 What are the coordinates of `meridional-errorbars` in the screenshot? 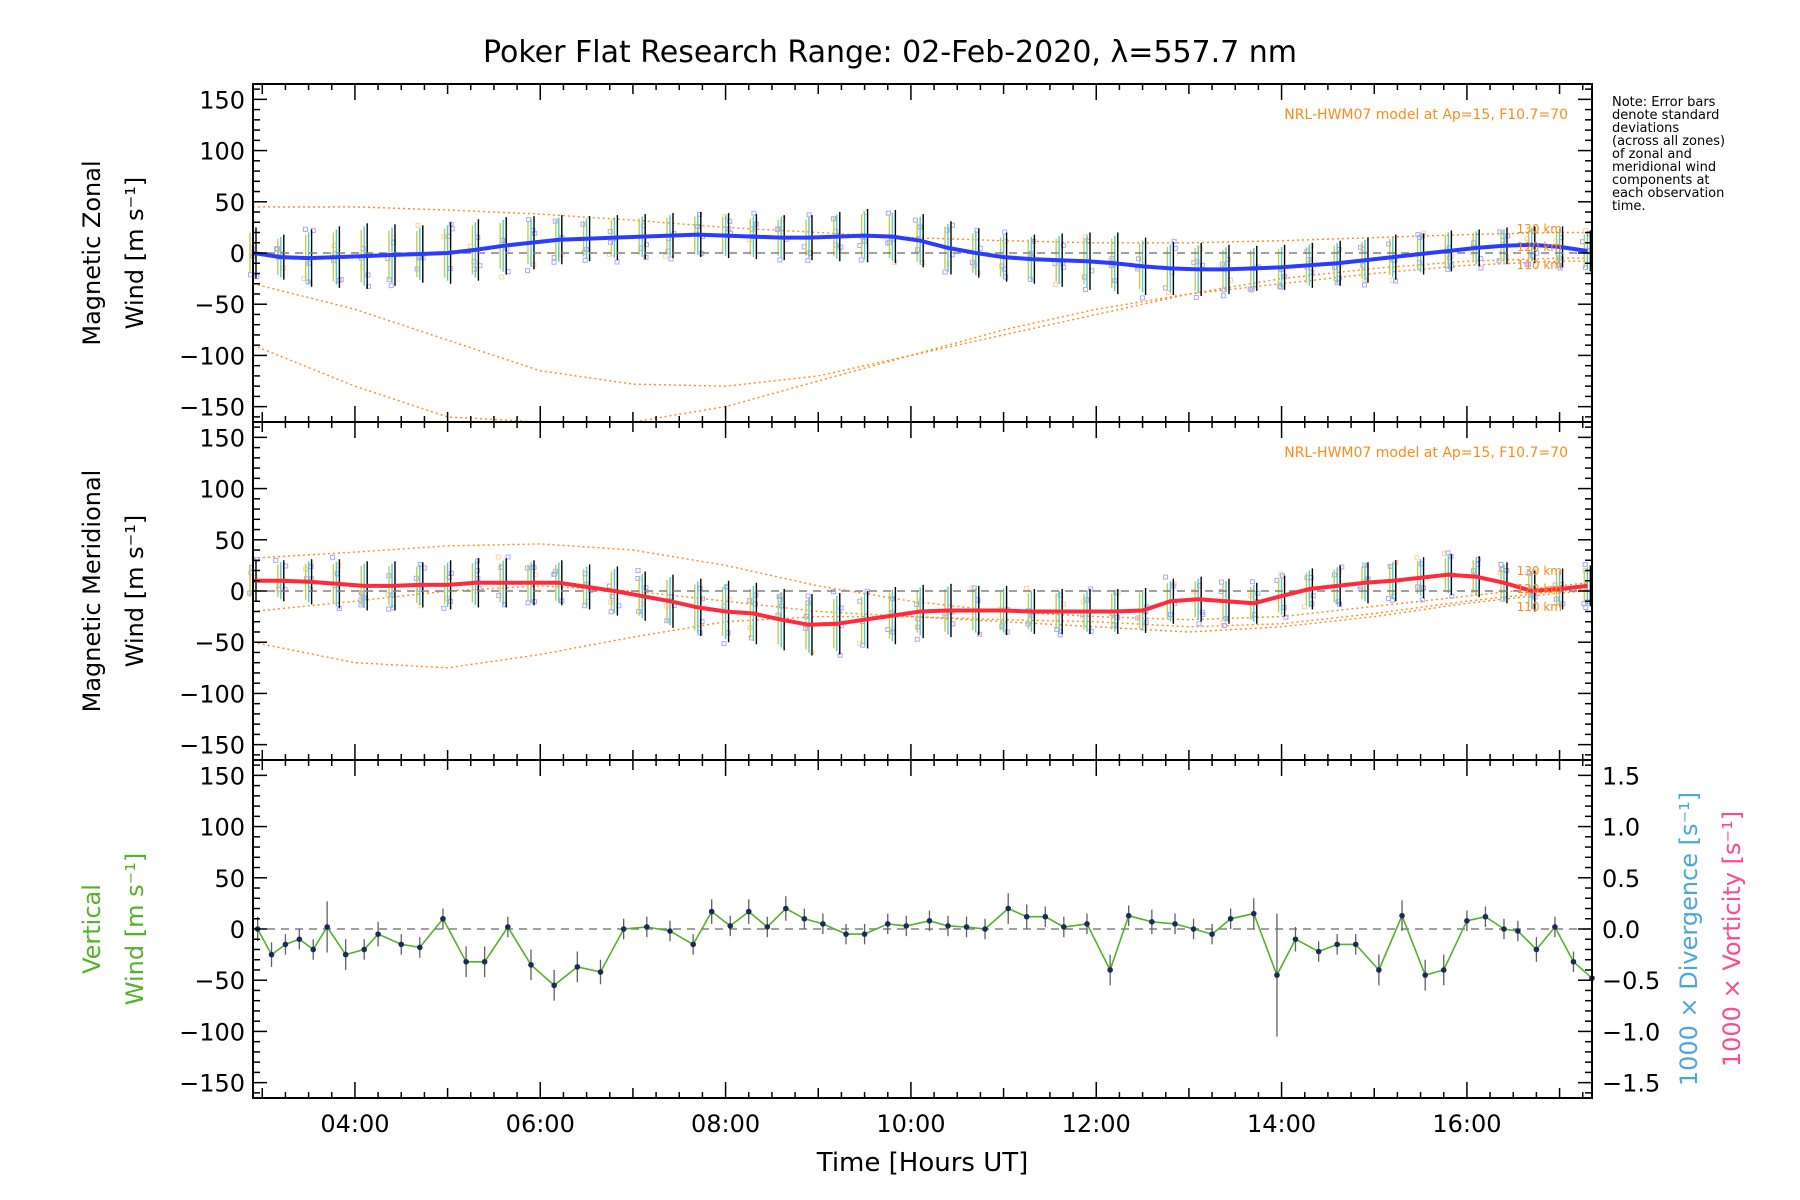 It's located at (920, 605).